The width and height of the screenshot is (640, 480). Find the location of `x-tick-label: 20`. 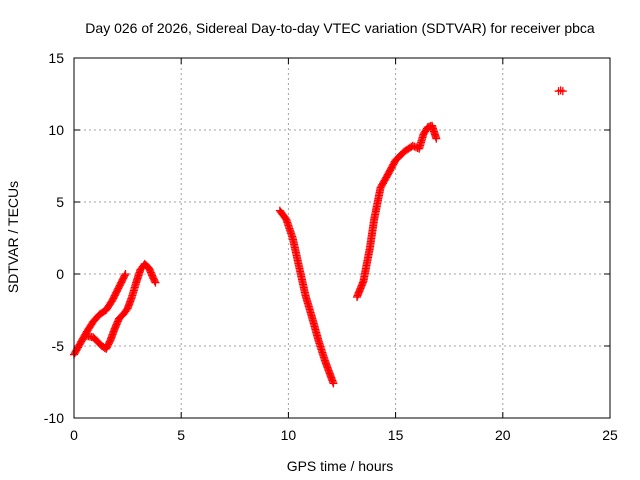

x-tick-label: 20 is located at coordinates (503, 435).